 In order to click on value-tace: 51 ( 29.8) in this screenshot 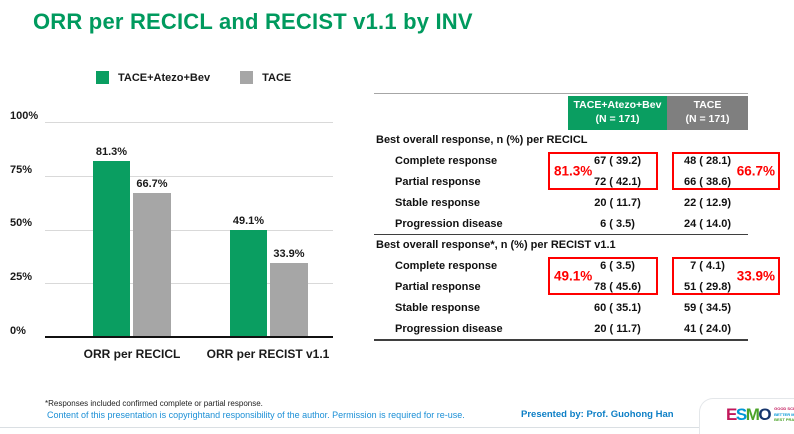, I will do `click(707, 286)`.